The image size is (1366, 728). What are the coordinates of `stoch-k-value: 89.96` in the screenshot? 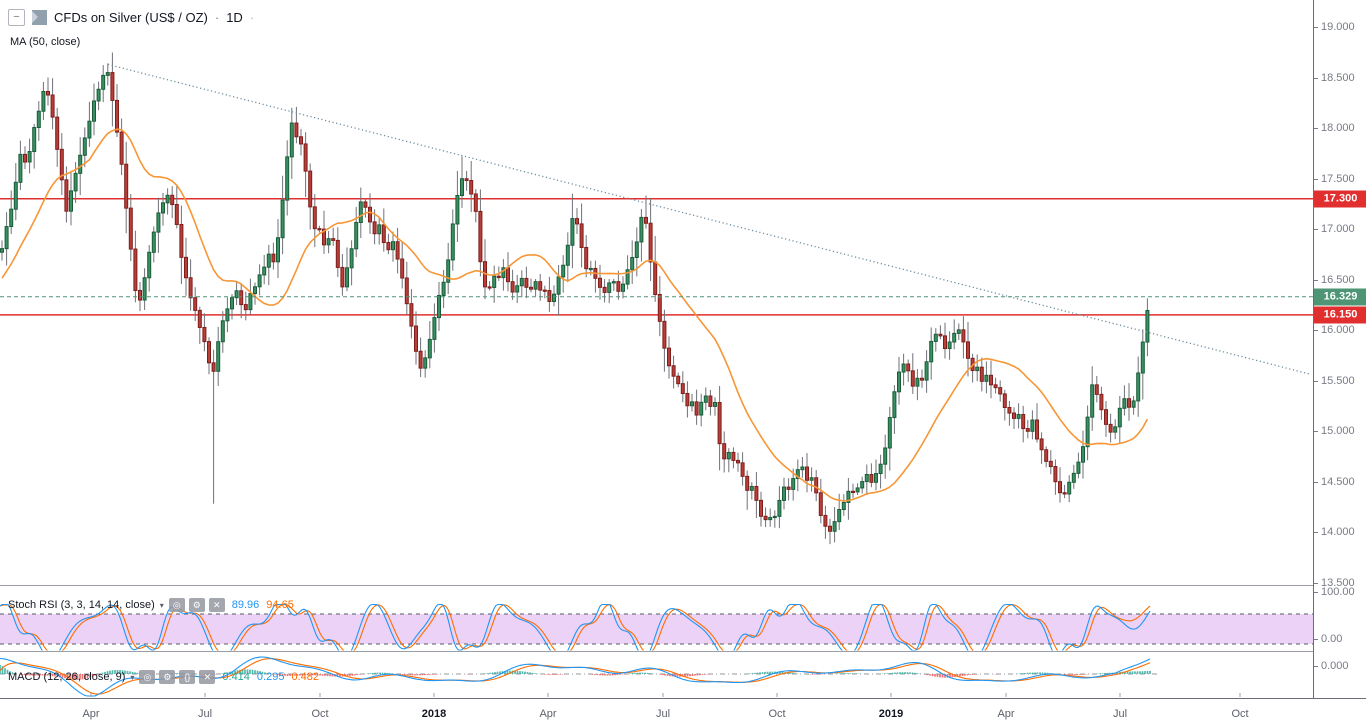 It's located at (246, 605).